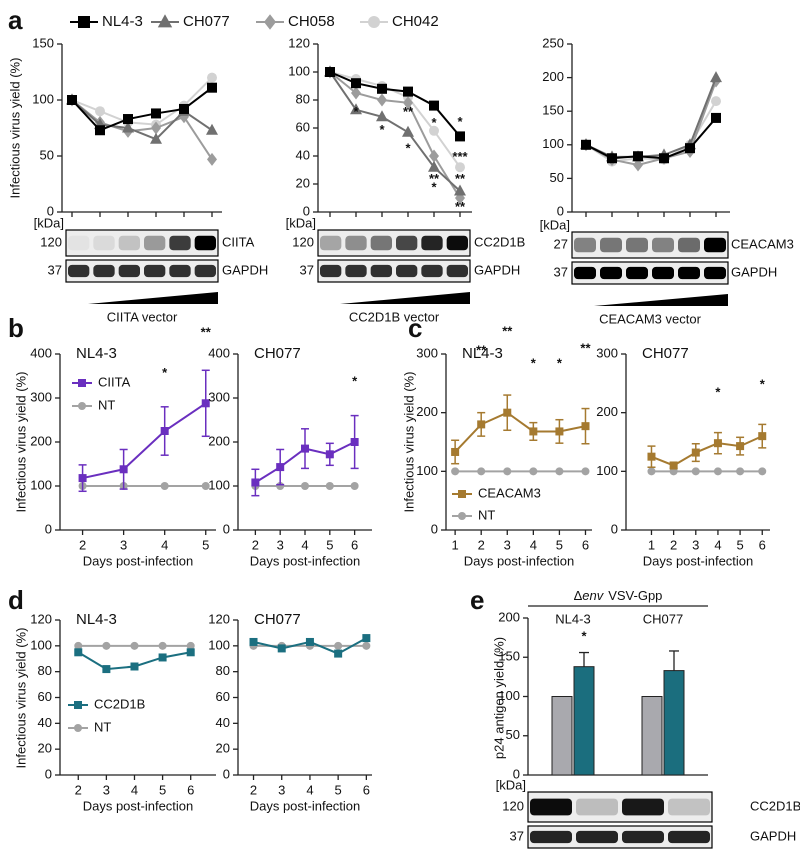 The height and width of the screenshot is (850, 800). Describe the element at coordinates (142, 316) in the screenshot. I see `blot-vector-label: CIITA vector` at that location.